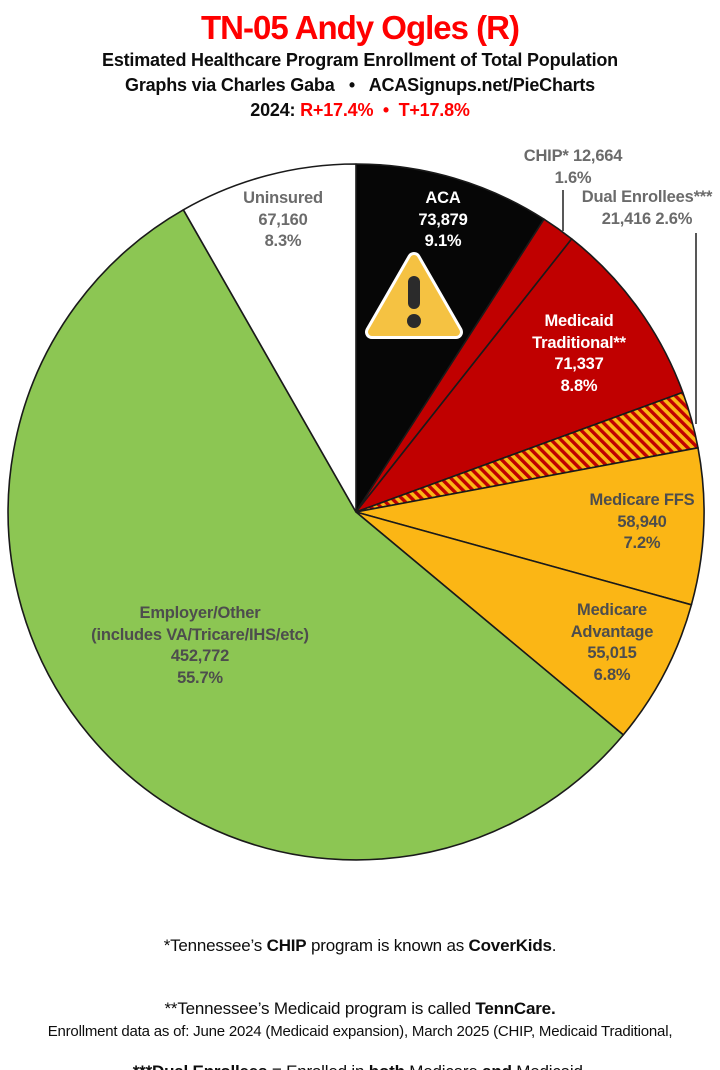 This screenshot has height=1070, width=720. What do you see at coordinates (573, 156) in the screenshot?
I see `chip-name-count: CHIP* 12,664` at bounding box center [573, 156].